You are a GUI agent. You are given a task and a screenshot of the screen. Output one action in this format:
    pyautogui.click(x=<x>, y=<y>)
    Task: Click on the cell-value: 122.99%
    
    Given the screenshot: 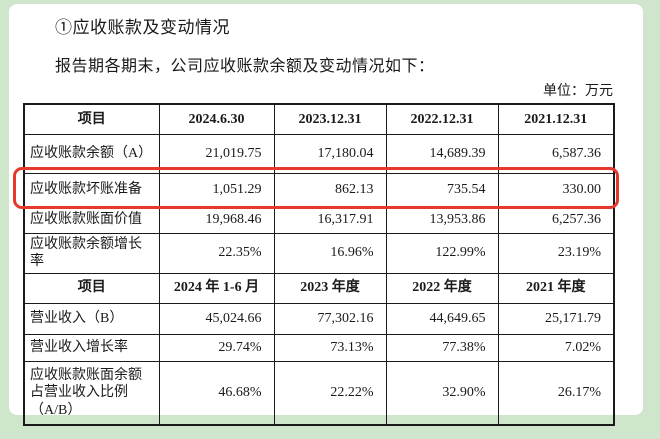 What is the action you would take?
    pyautogui.click(x=442, y=253)
    